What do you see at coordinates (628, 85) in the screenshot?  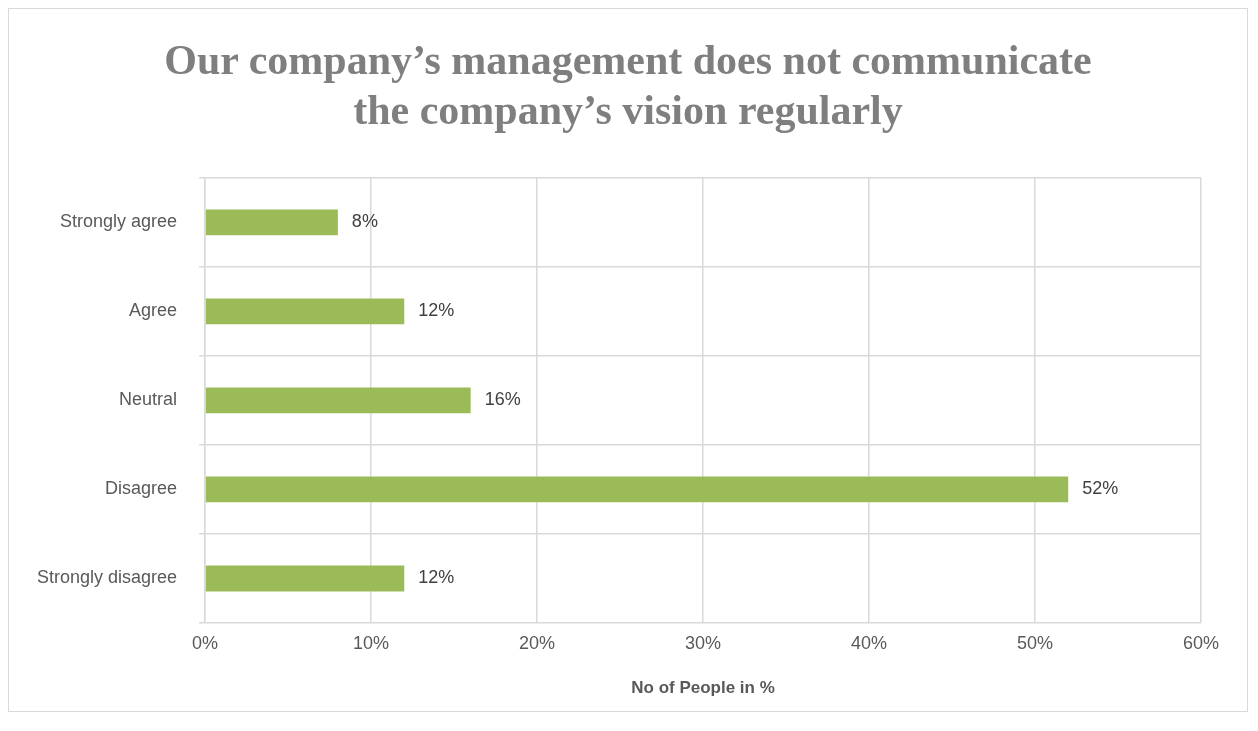 I see `chart-title: Our company’s management does not communicate the company’s vision regularly` at bounding box center [628, 85].